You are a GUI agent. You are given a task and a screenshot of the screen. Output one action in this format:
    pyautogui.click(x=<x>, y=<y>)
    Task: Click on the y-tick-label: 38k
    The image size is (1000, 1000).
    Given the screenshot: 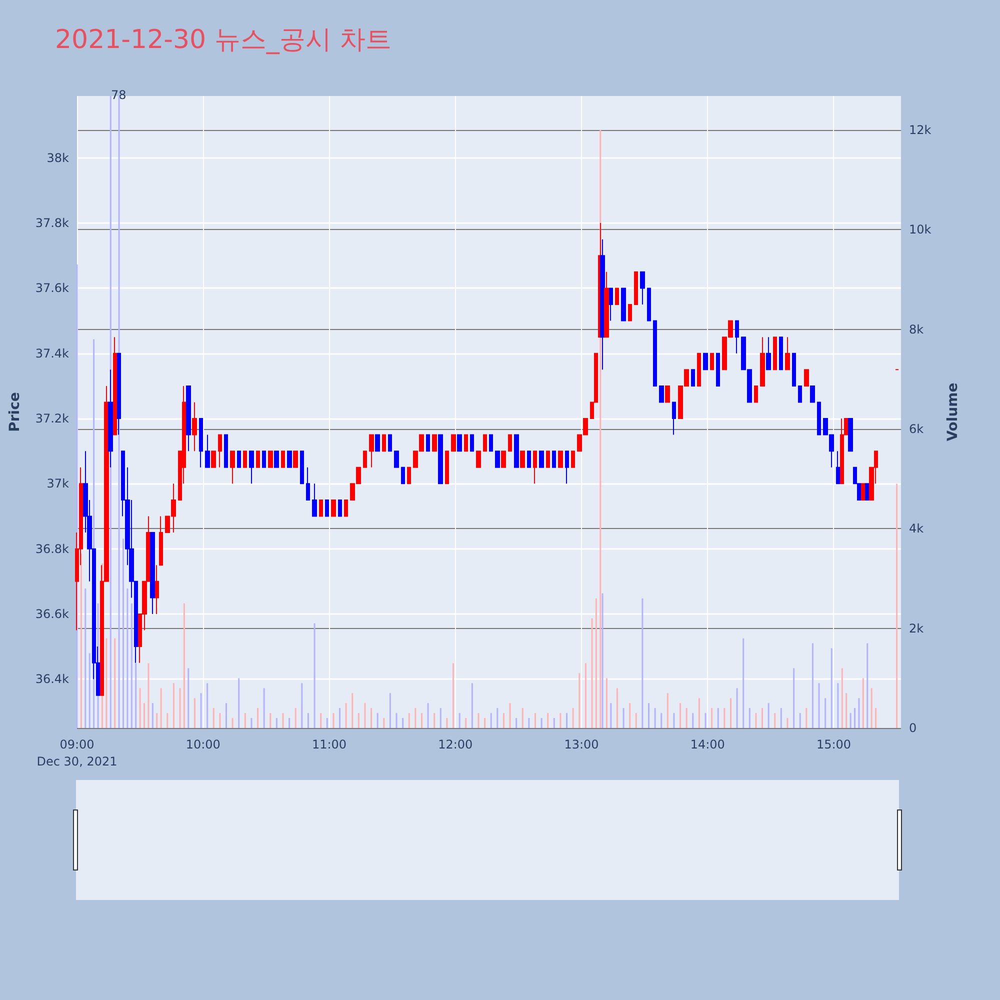 What is the action you would take?
    pyautogui.click(x=58, y=157)
    